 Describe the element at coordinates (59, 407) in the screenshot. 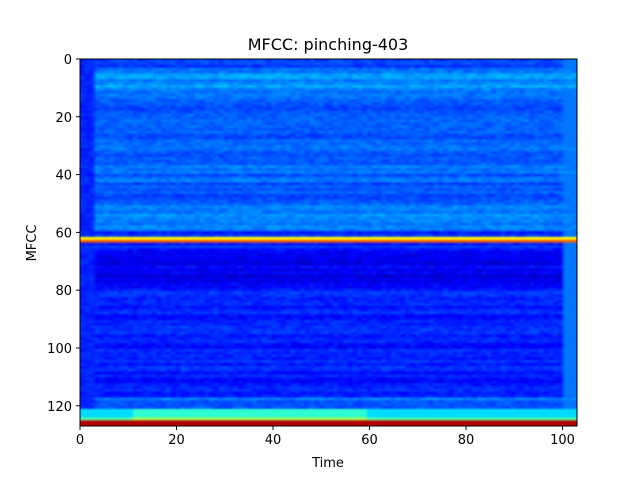

I see `y-tick-label: 120` at that location.